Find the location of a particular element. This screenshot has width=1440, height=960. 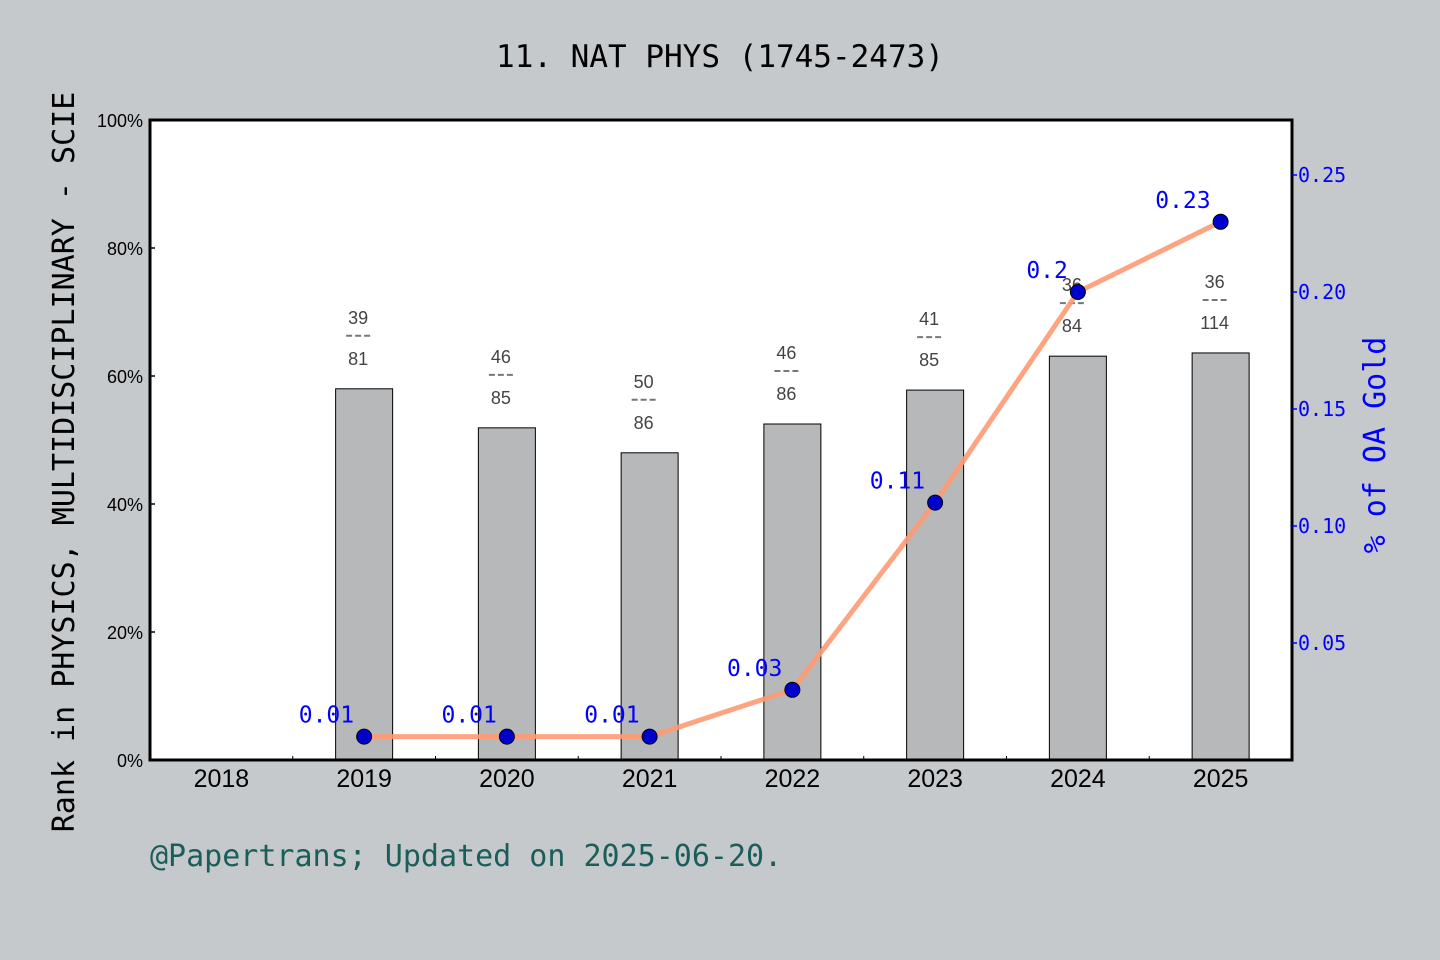

oa-point-label: 0.03 is located at coordinates (754, 669).